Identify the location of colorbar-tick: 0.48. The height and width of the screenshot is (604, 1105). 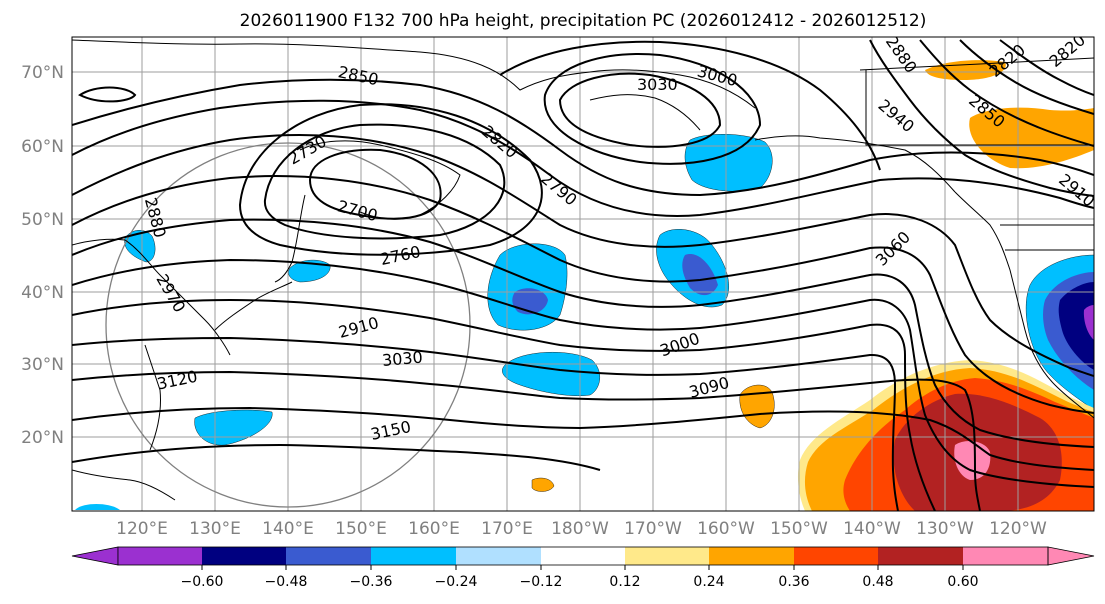
(877, 582).